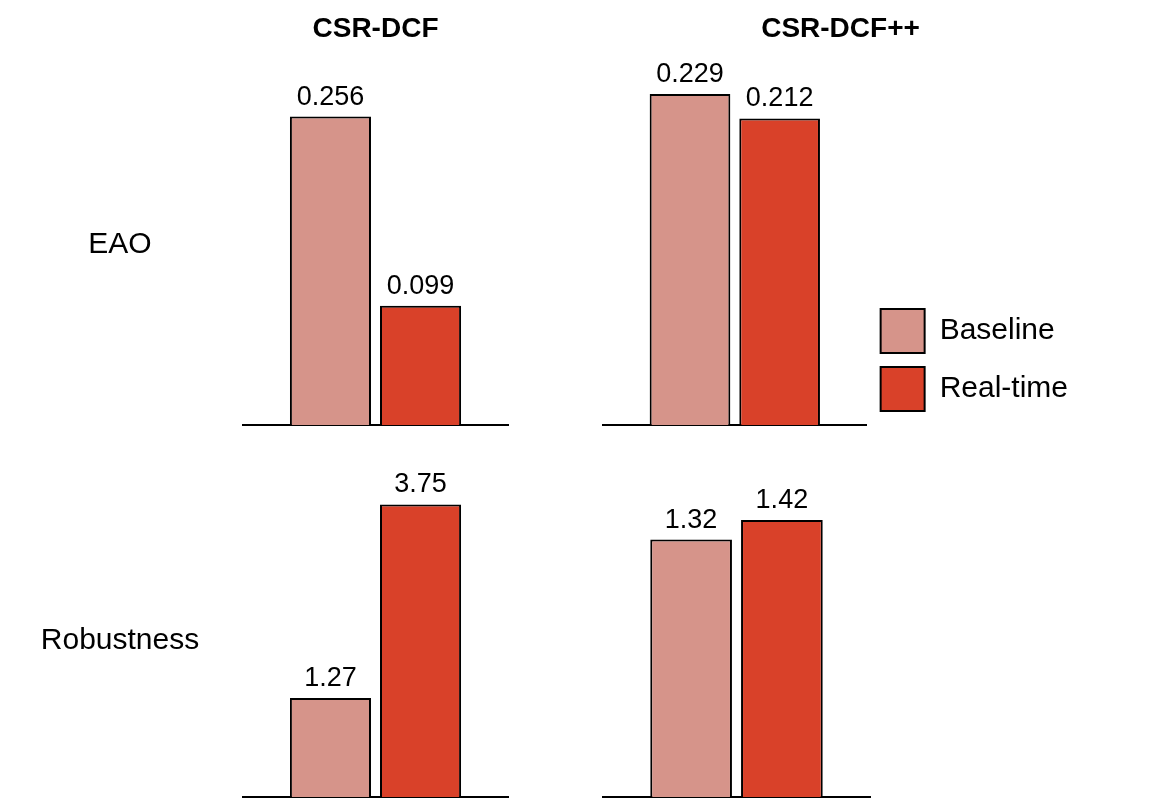 This screenshot has width=1158, height=798. Describe the element at coordinates (420, 284) in the screenshot. I see `data-label: 0.099` at that location.